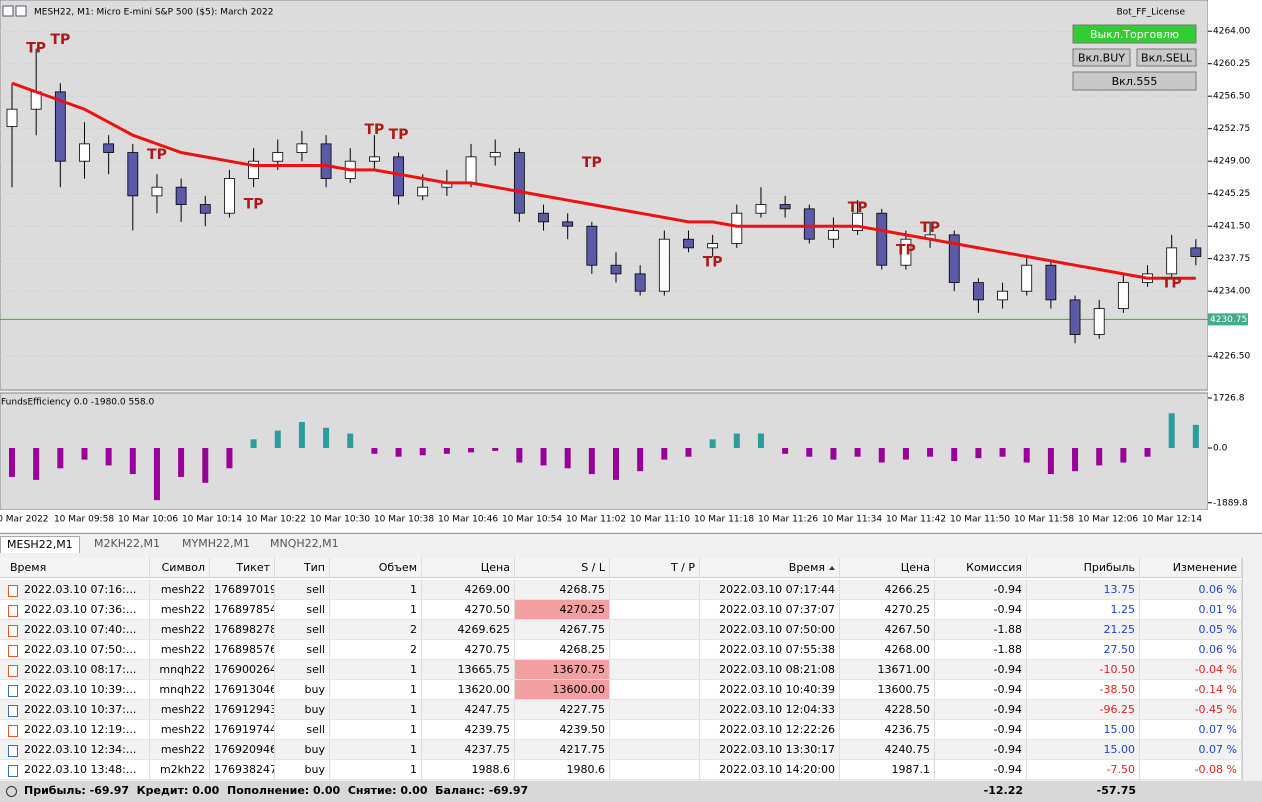 This screenshot has height=802, width=1262. I want to click on current-price-box, so click(1228, 319).